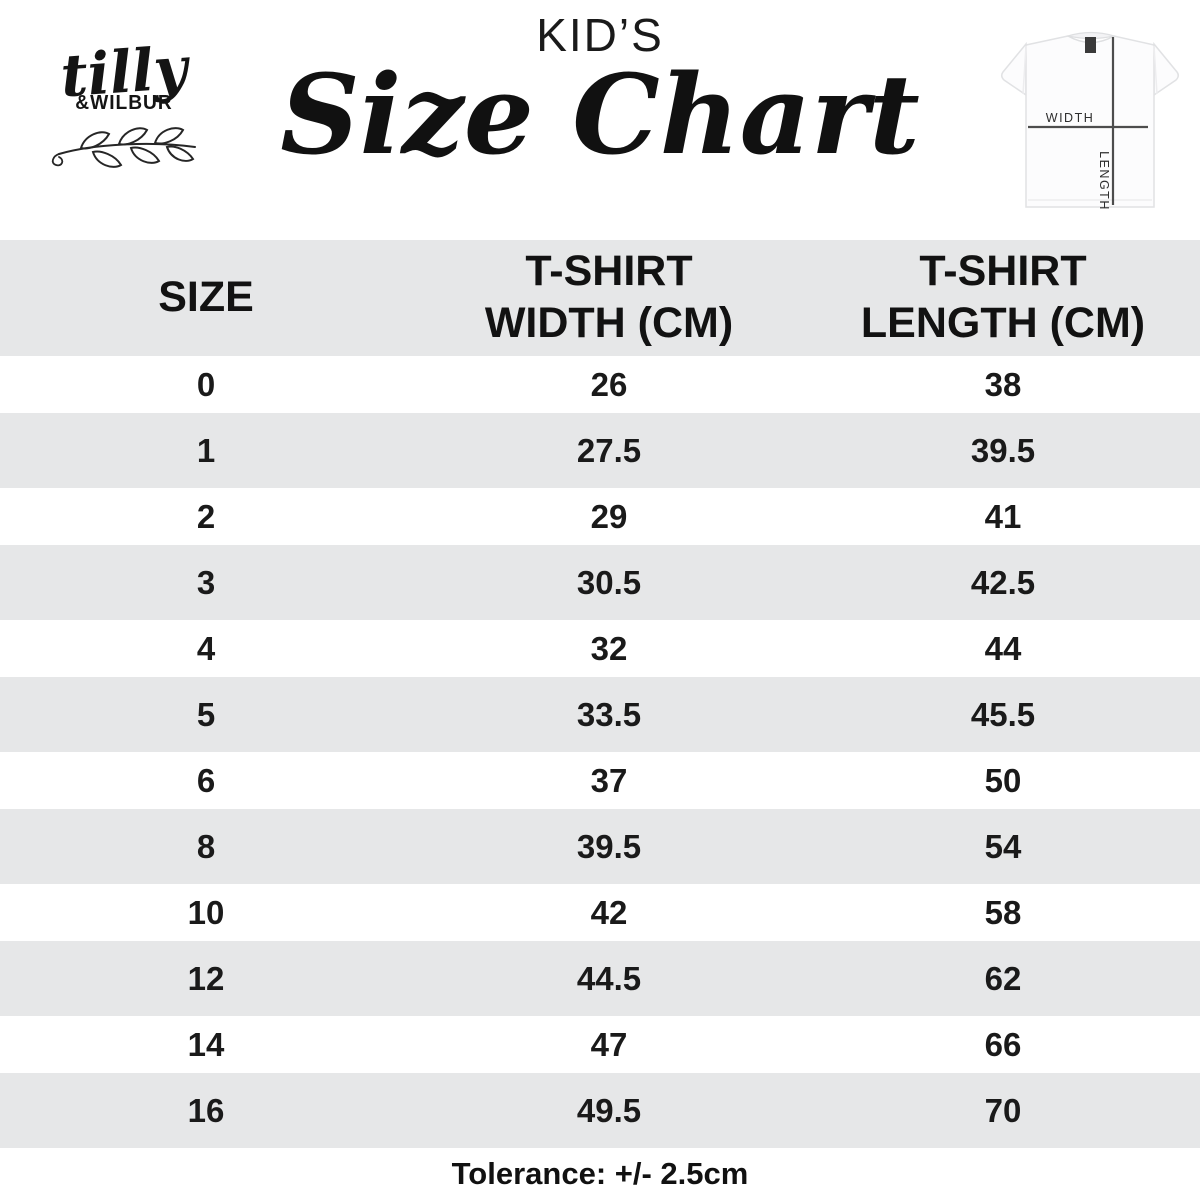 This screenshot has width=1200, height=1200. What do you see at coordinates (1003, 582) in the screenshot?
I see `cell-length: 42.5` at bounding box center [1003, 582].